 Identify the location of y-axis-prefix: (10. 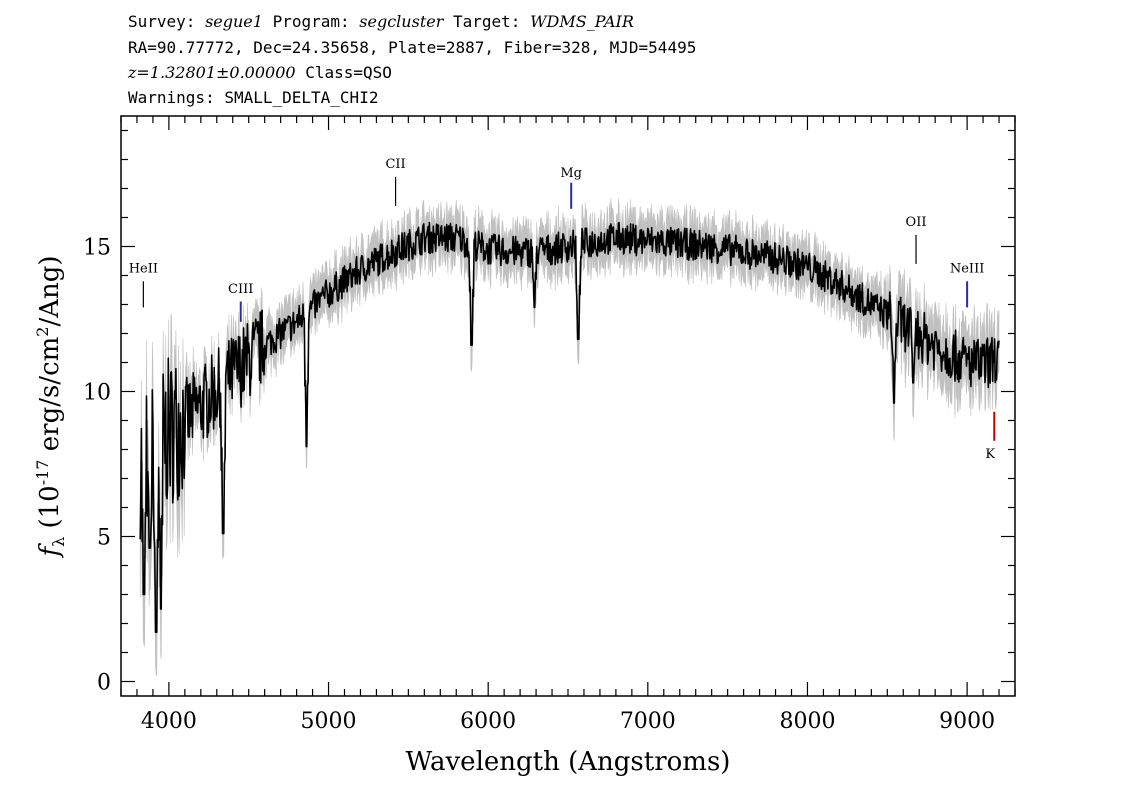
(50, 506).